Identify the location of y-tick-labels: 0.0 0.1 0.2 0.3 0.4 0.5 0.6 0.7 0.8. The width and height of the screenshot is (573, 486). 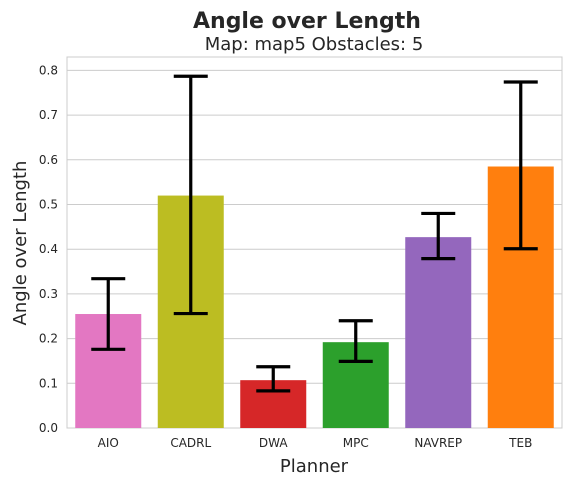
(48, 249).